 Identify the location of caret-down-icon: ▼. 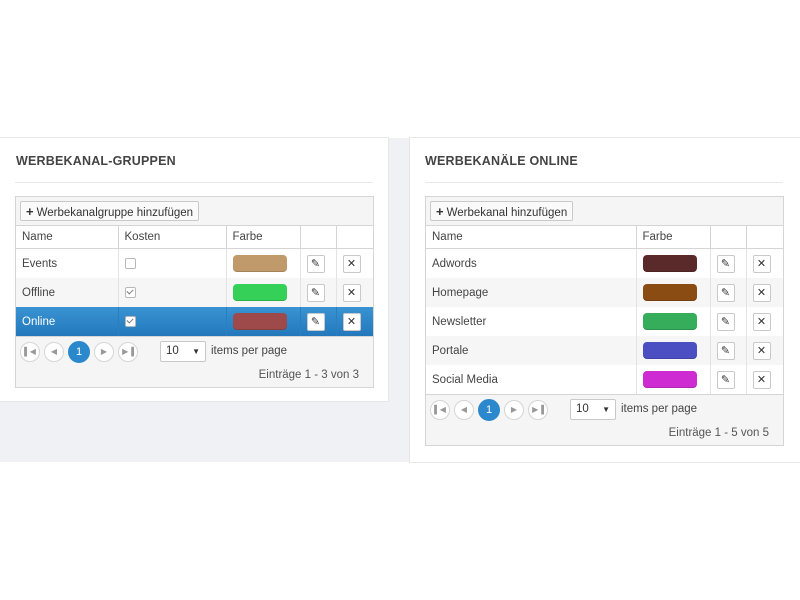
(196, 351).